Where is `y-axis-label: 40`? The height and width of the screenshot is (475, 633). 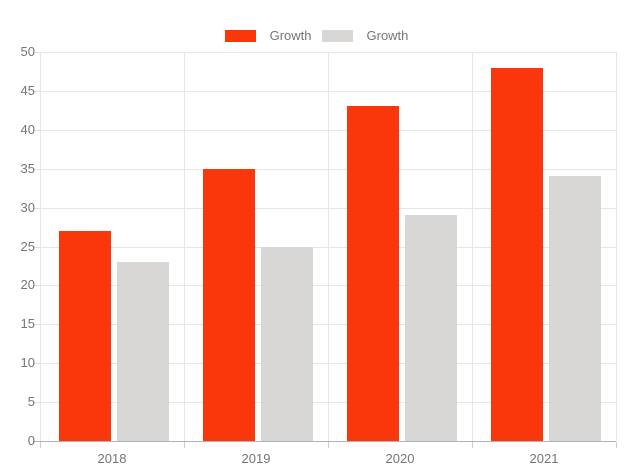
y-axis-label: 40 is located at coordinates (27, 129).